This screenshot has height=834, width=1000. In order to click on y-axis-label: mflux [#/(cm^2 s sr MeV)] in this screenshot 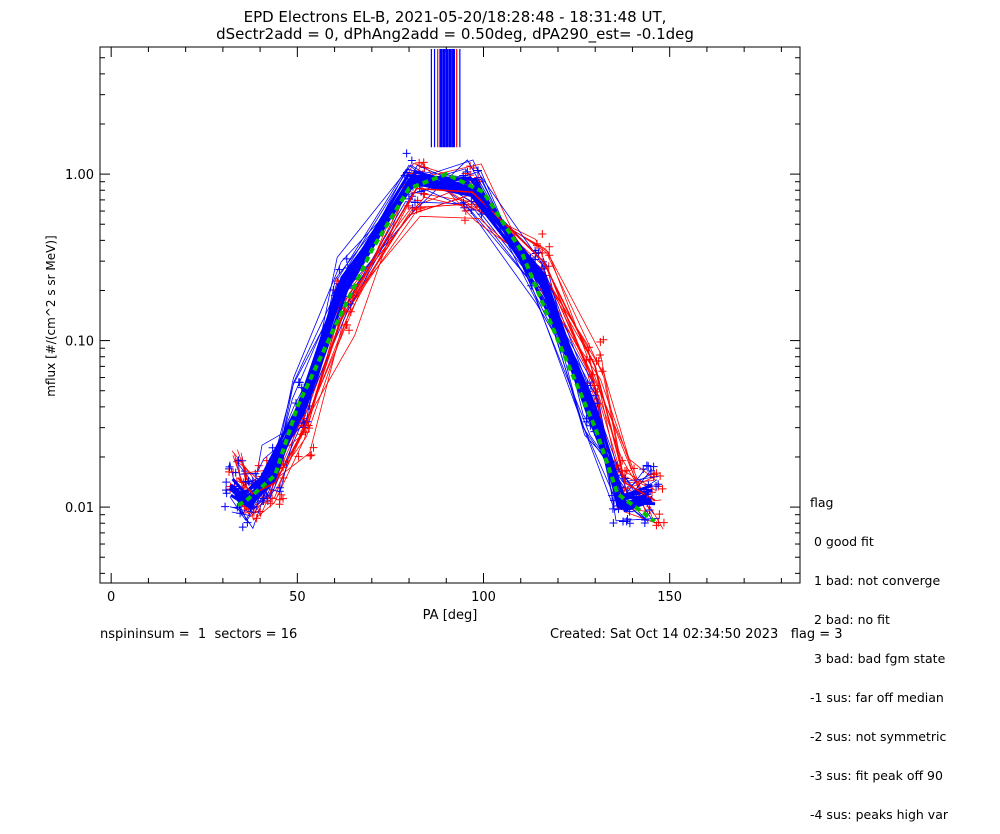, I will do `click(51, 315)`.